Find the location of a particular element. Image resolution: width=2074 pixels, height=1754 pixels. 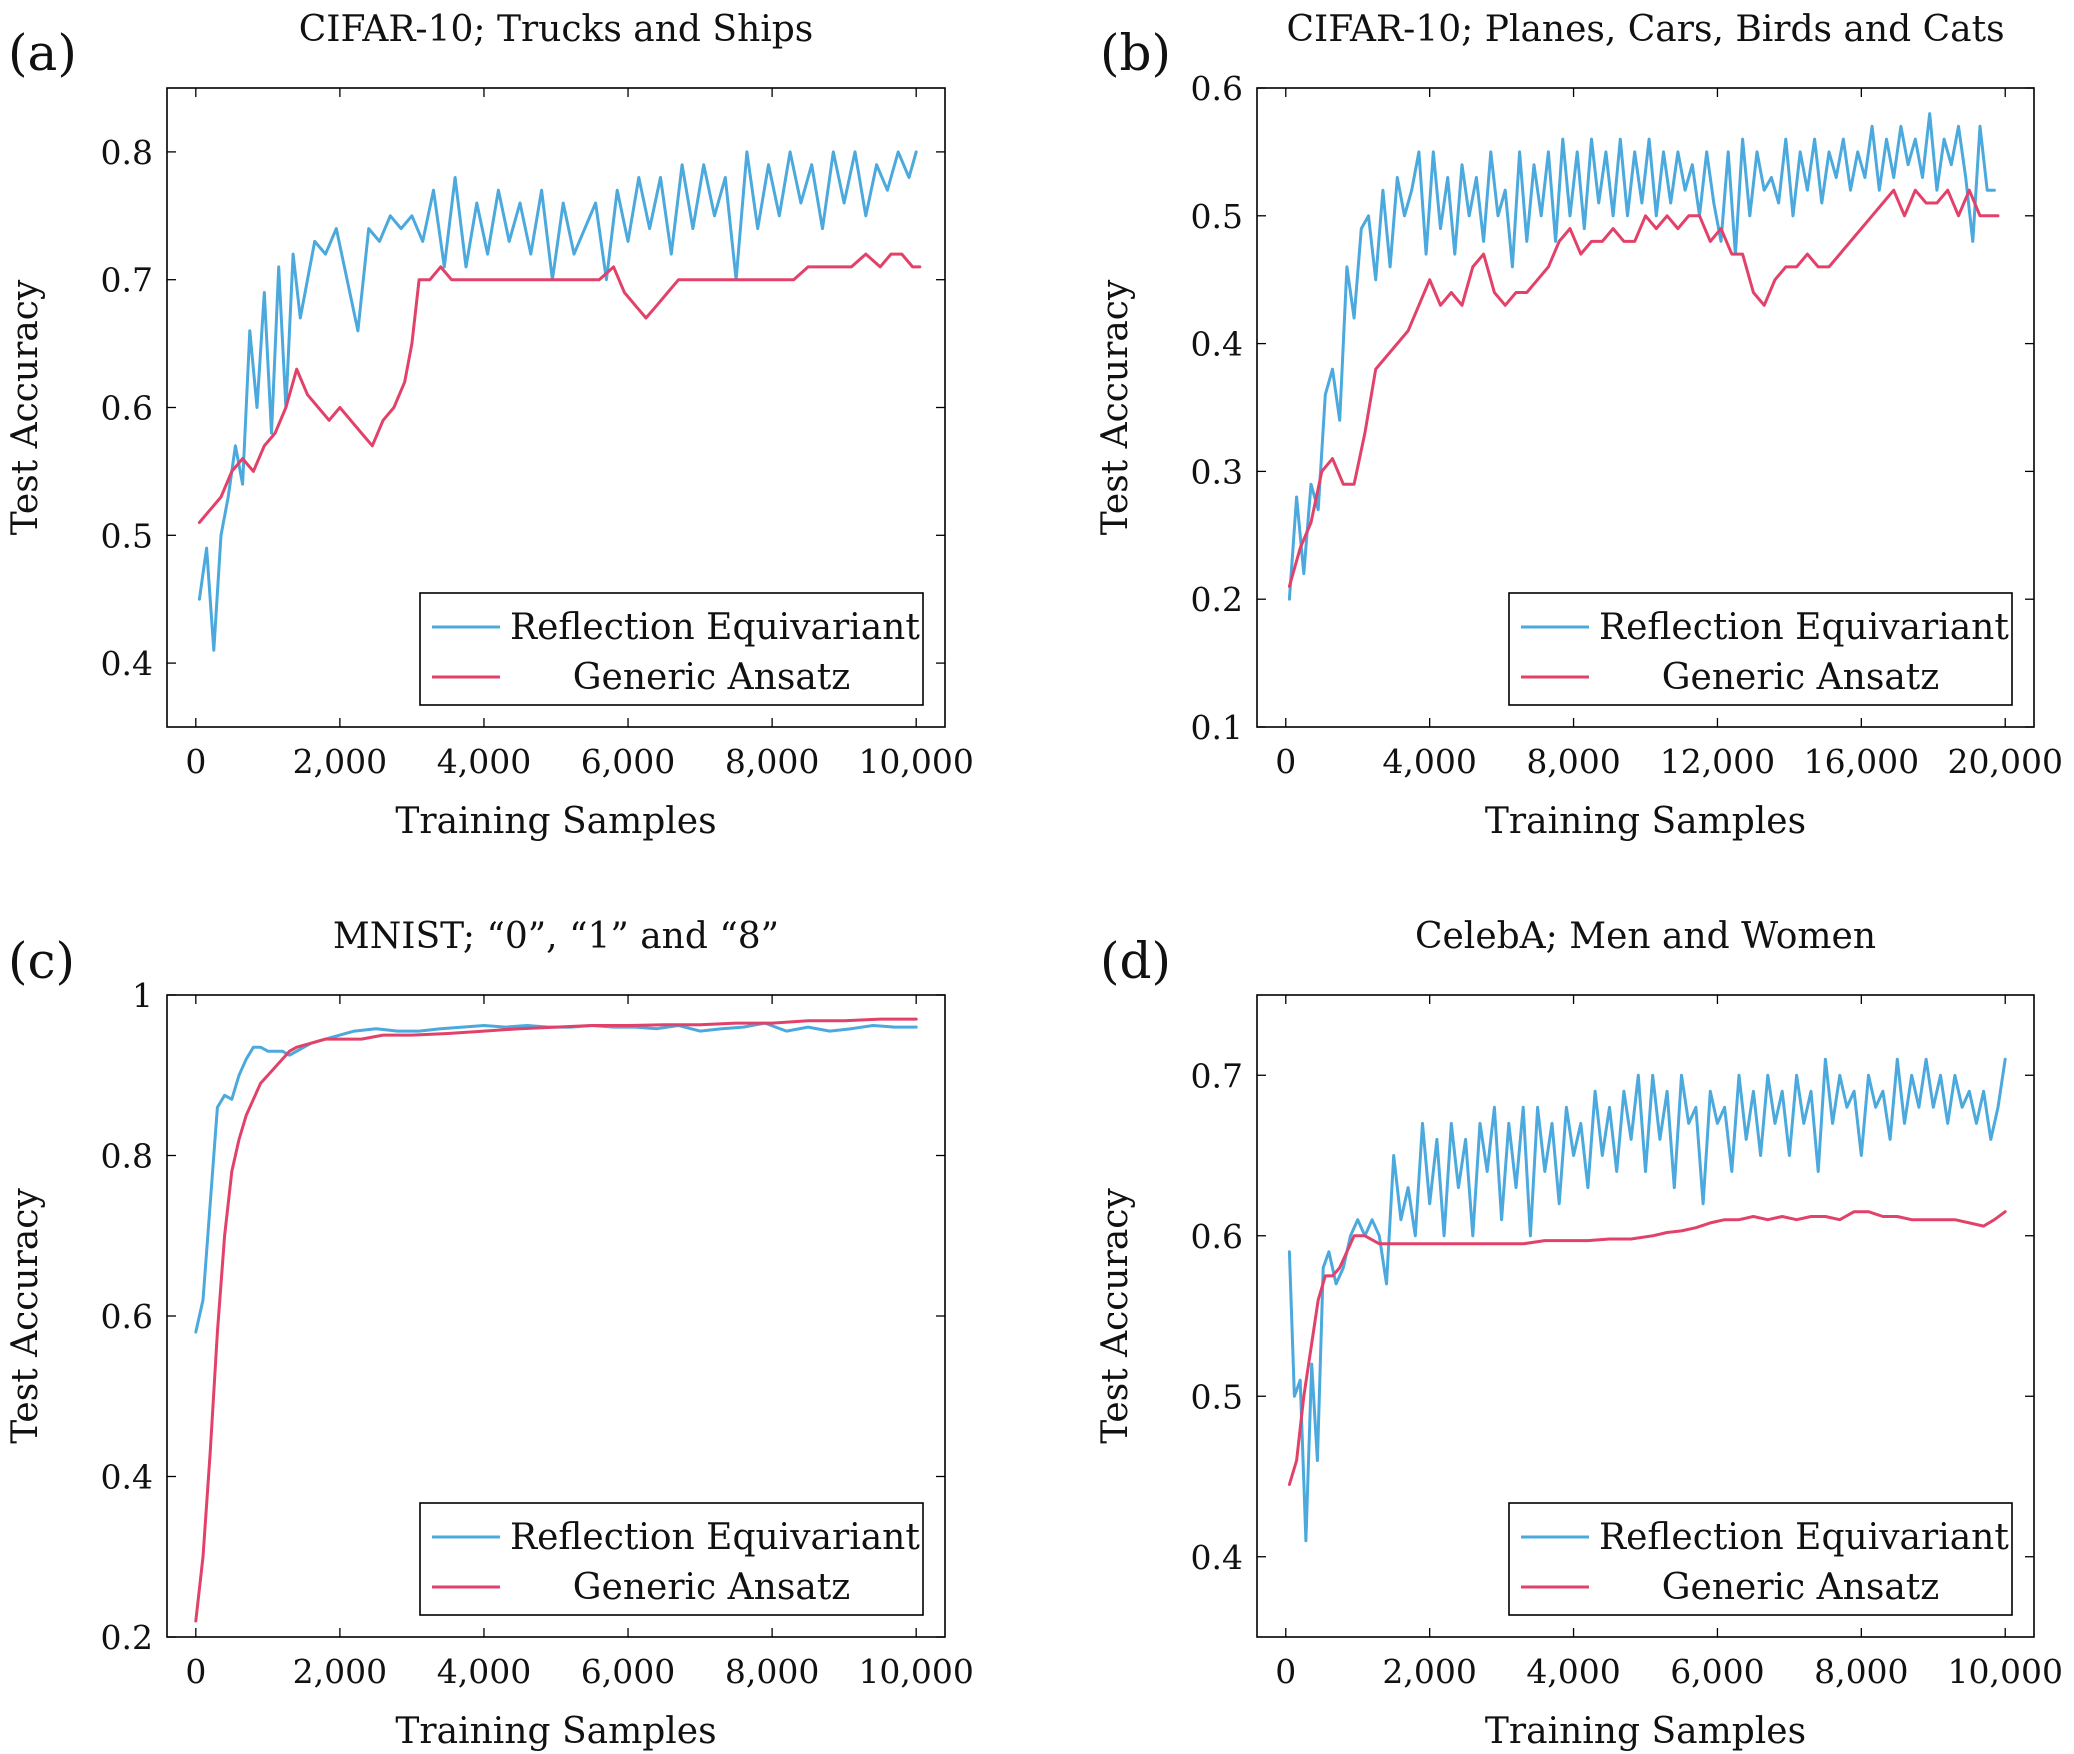

panel-label: (c) is located at coordinates (41, 961).